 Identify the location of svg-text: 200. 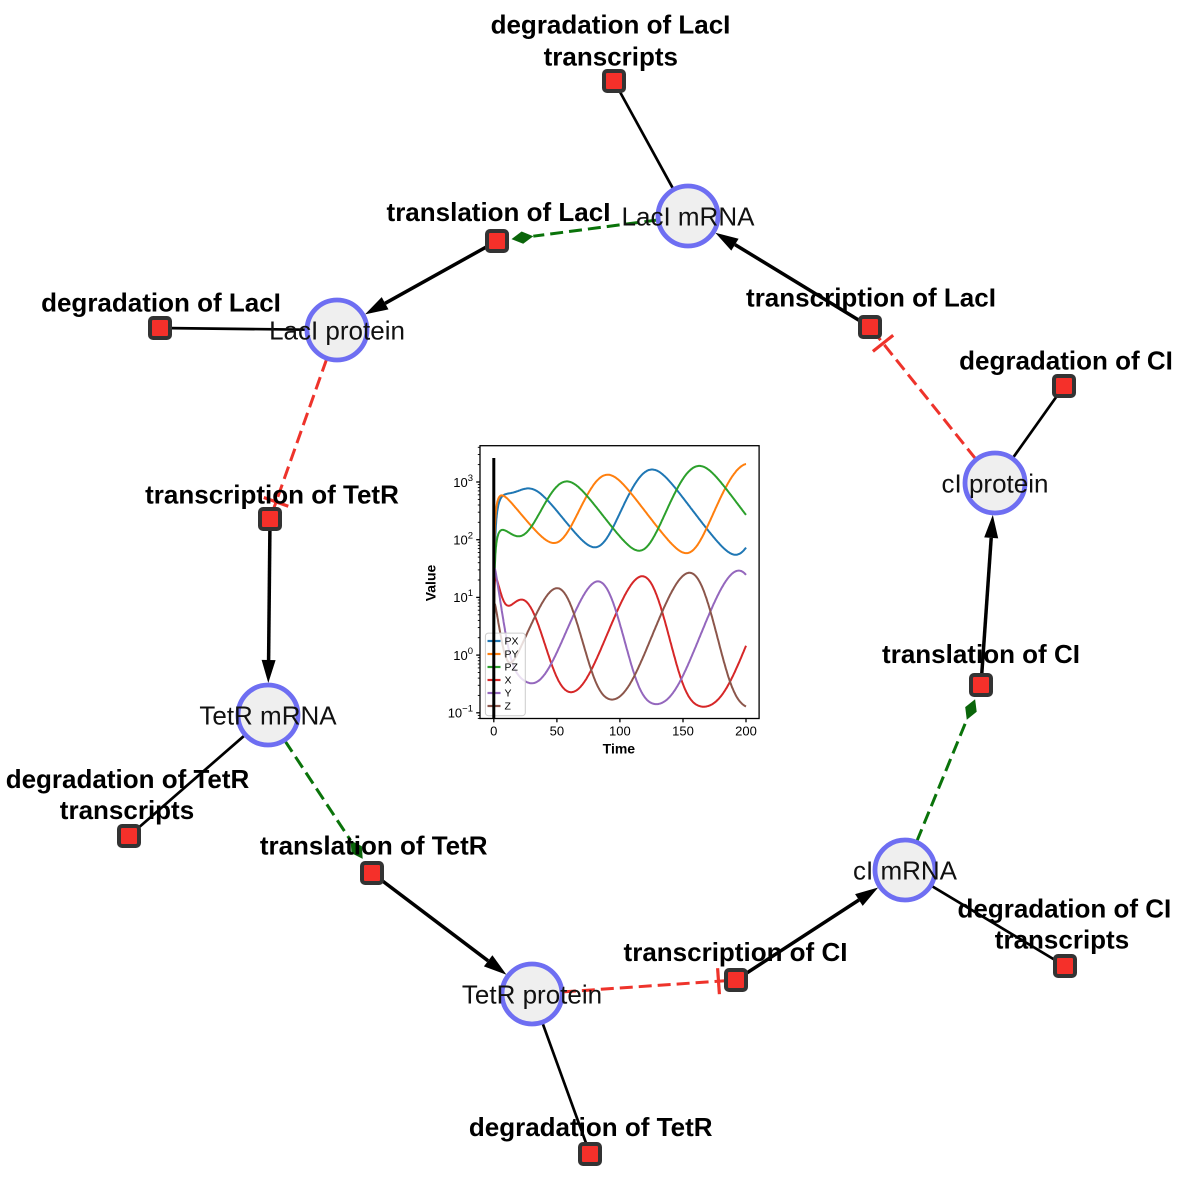
(746, 731).